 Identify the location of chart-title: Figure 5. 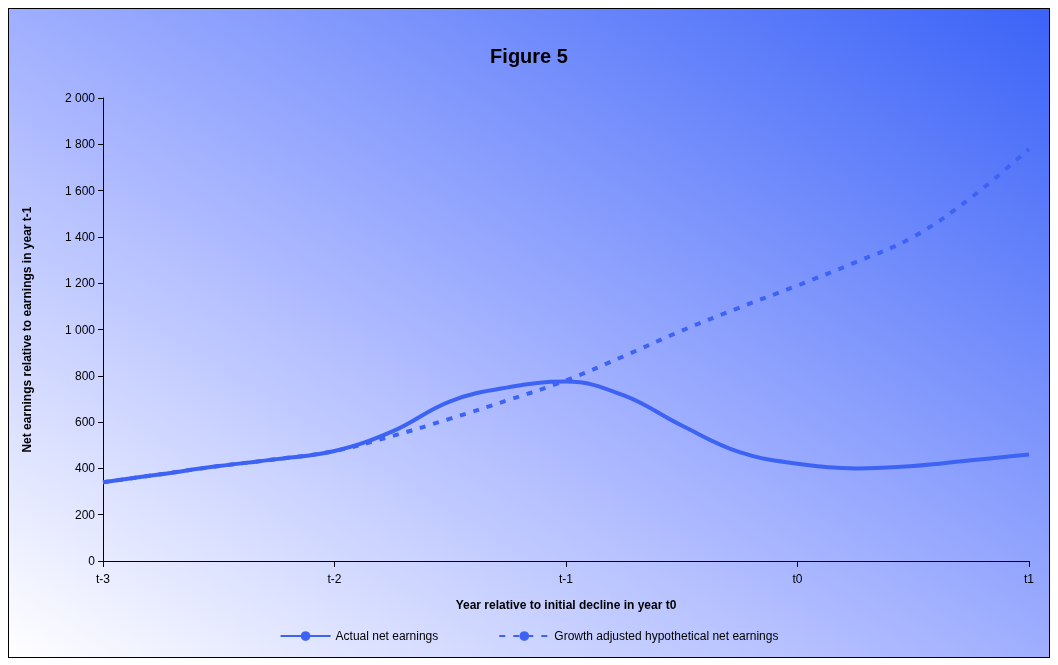
(529, 56).